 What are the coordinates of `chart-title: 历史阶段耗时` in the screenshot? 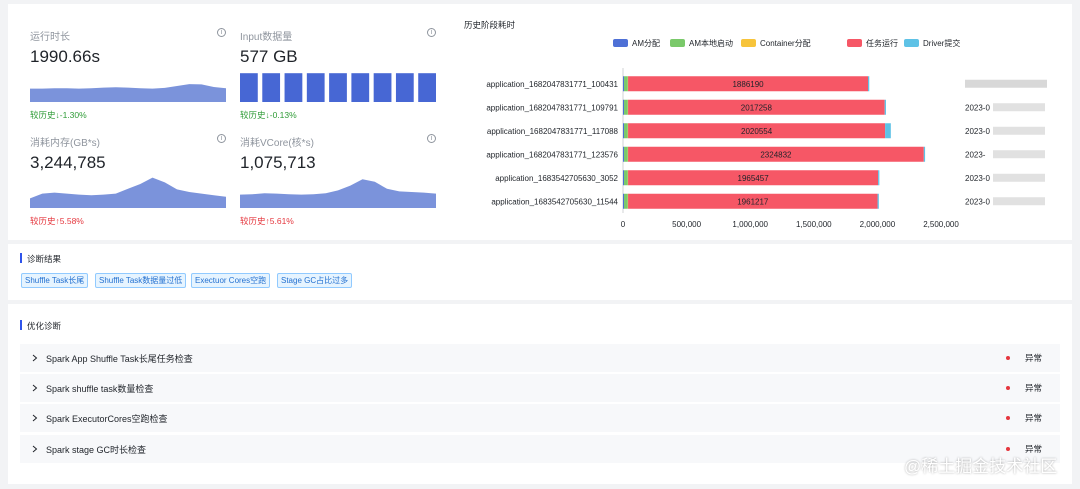 It's located at (490, 25).